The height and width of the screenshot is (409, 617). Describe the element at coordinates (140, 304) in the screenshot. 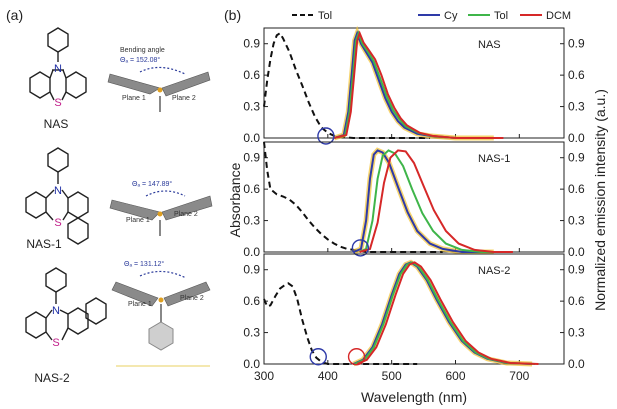

I see `nas2-plane1: Plane 1` at that location.